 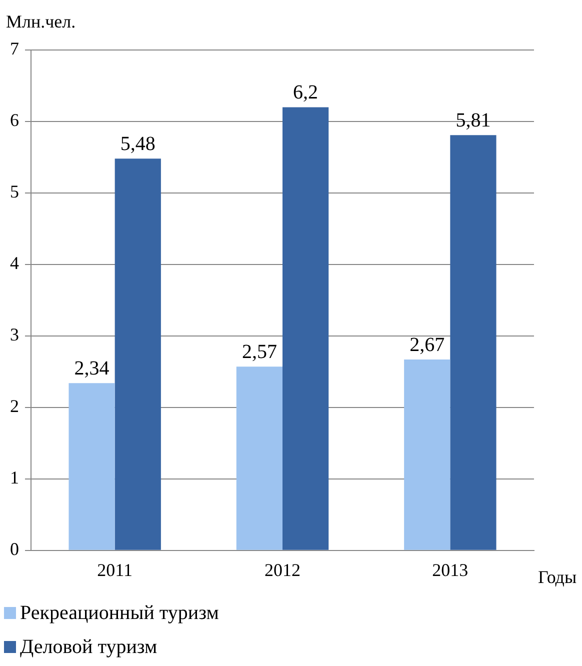 What do you see at coordinates (14, 549) in the screenshot?
I see `y-tick-label: 0` at bounding box center [14, 549].